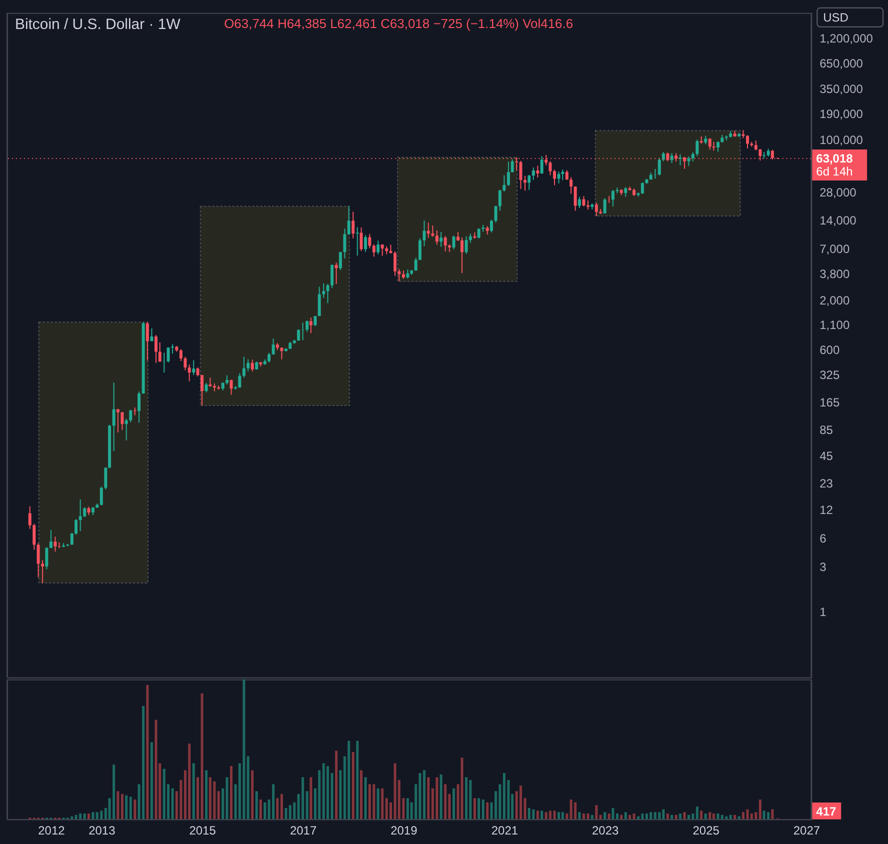 The height and width of the screenshot is (844, 888). Describe the element at coordinates (830, 403) in the screenshot. I see `y-tick-label: 165` at that location.